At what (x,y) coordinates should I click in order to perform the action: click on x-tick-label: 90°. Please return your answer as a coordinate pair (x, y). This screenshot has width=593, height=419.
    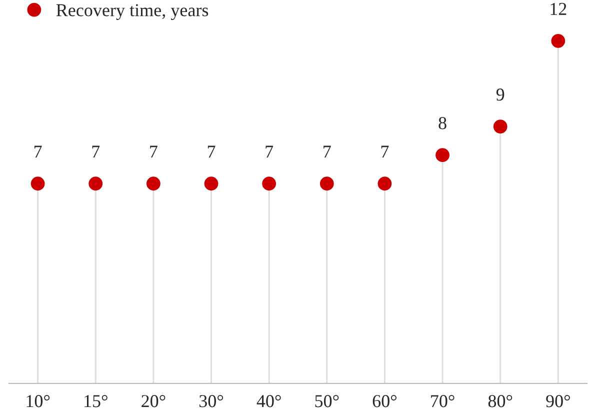
    Looking at the image, I should click on (558, 401).